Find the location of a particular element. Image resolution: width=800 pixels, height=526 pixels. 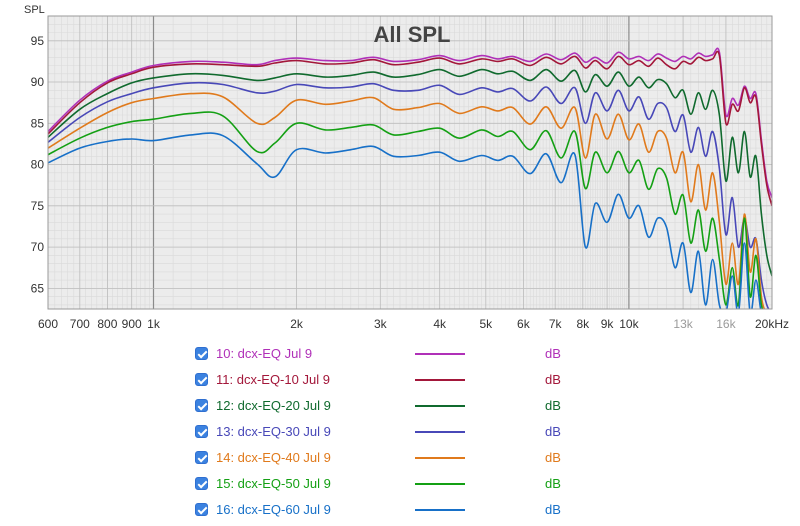

x-tick-label: 7k is located at coordinates (556, 324).